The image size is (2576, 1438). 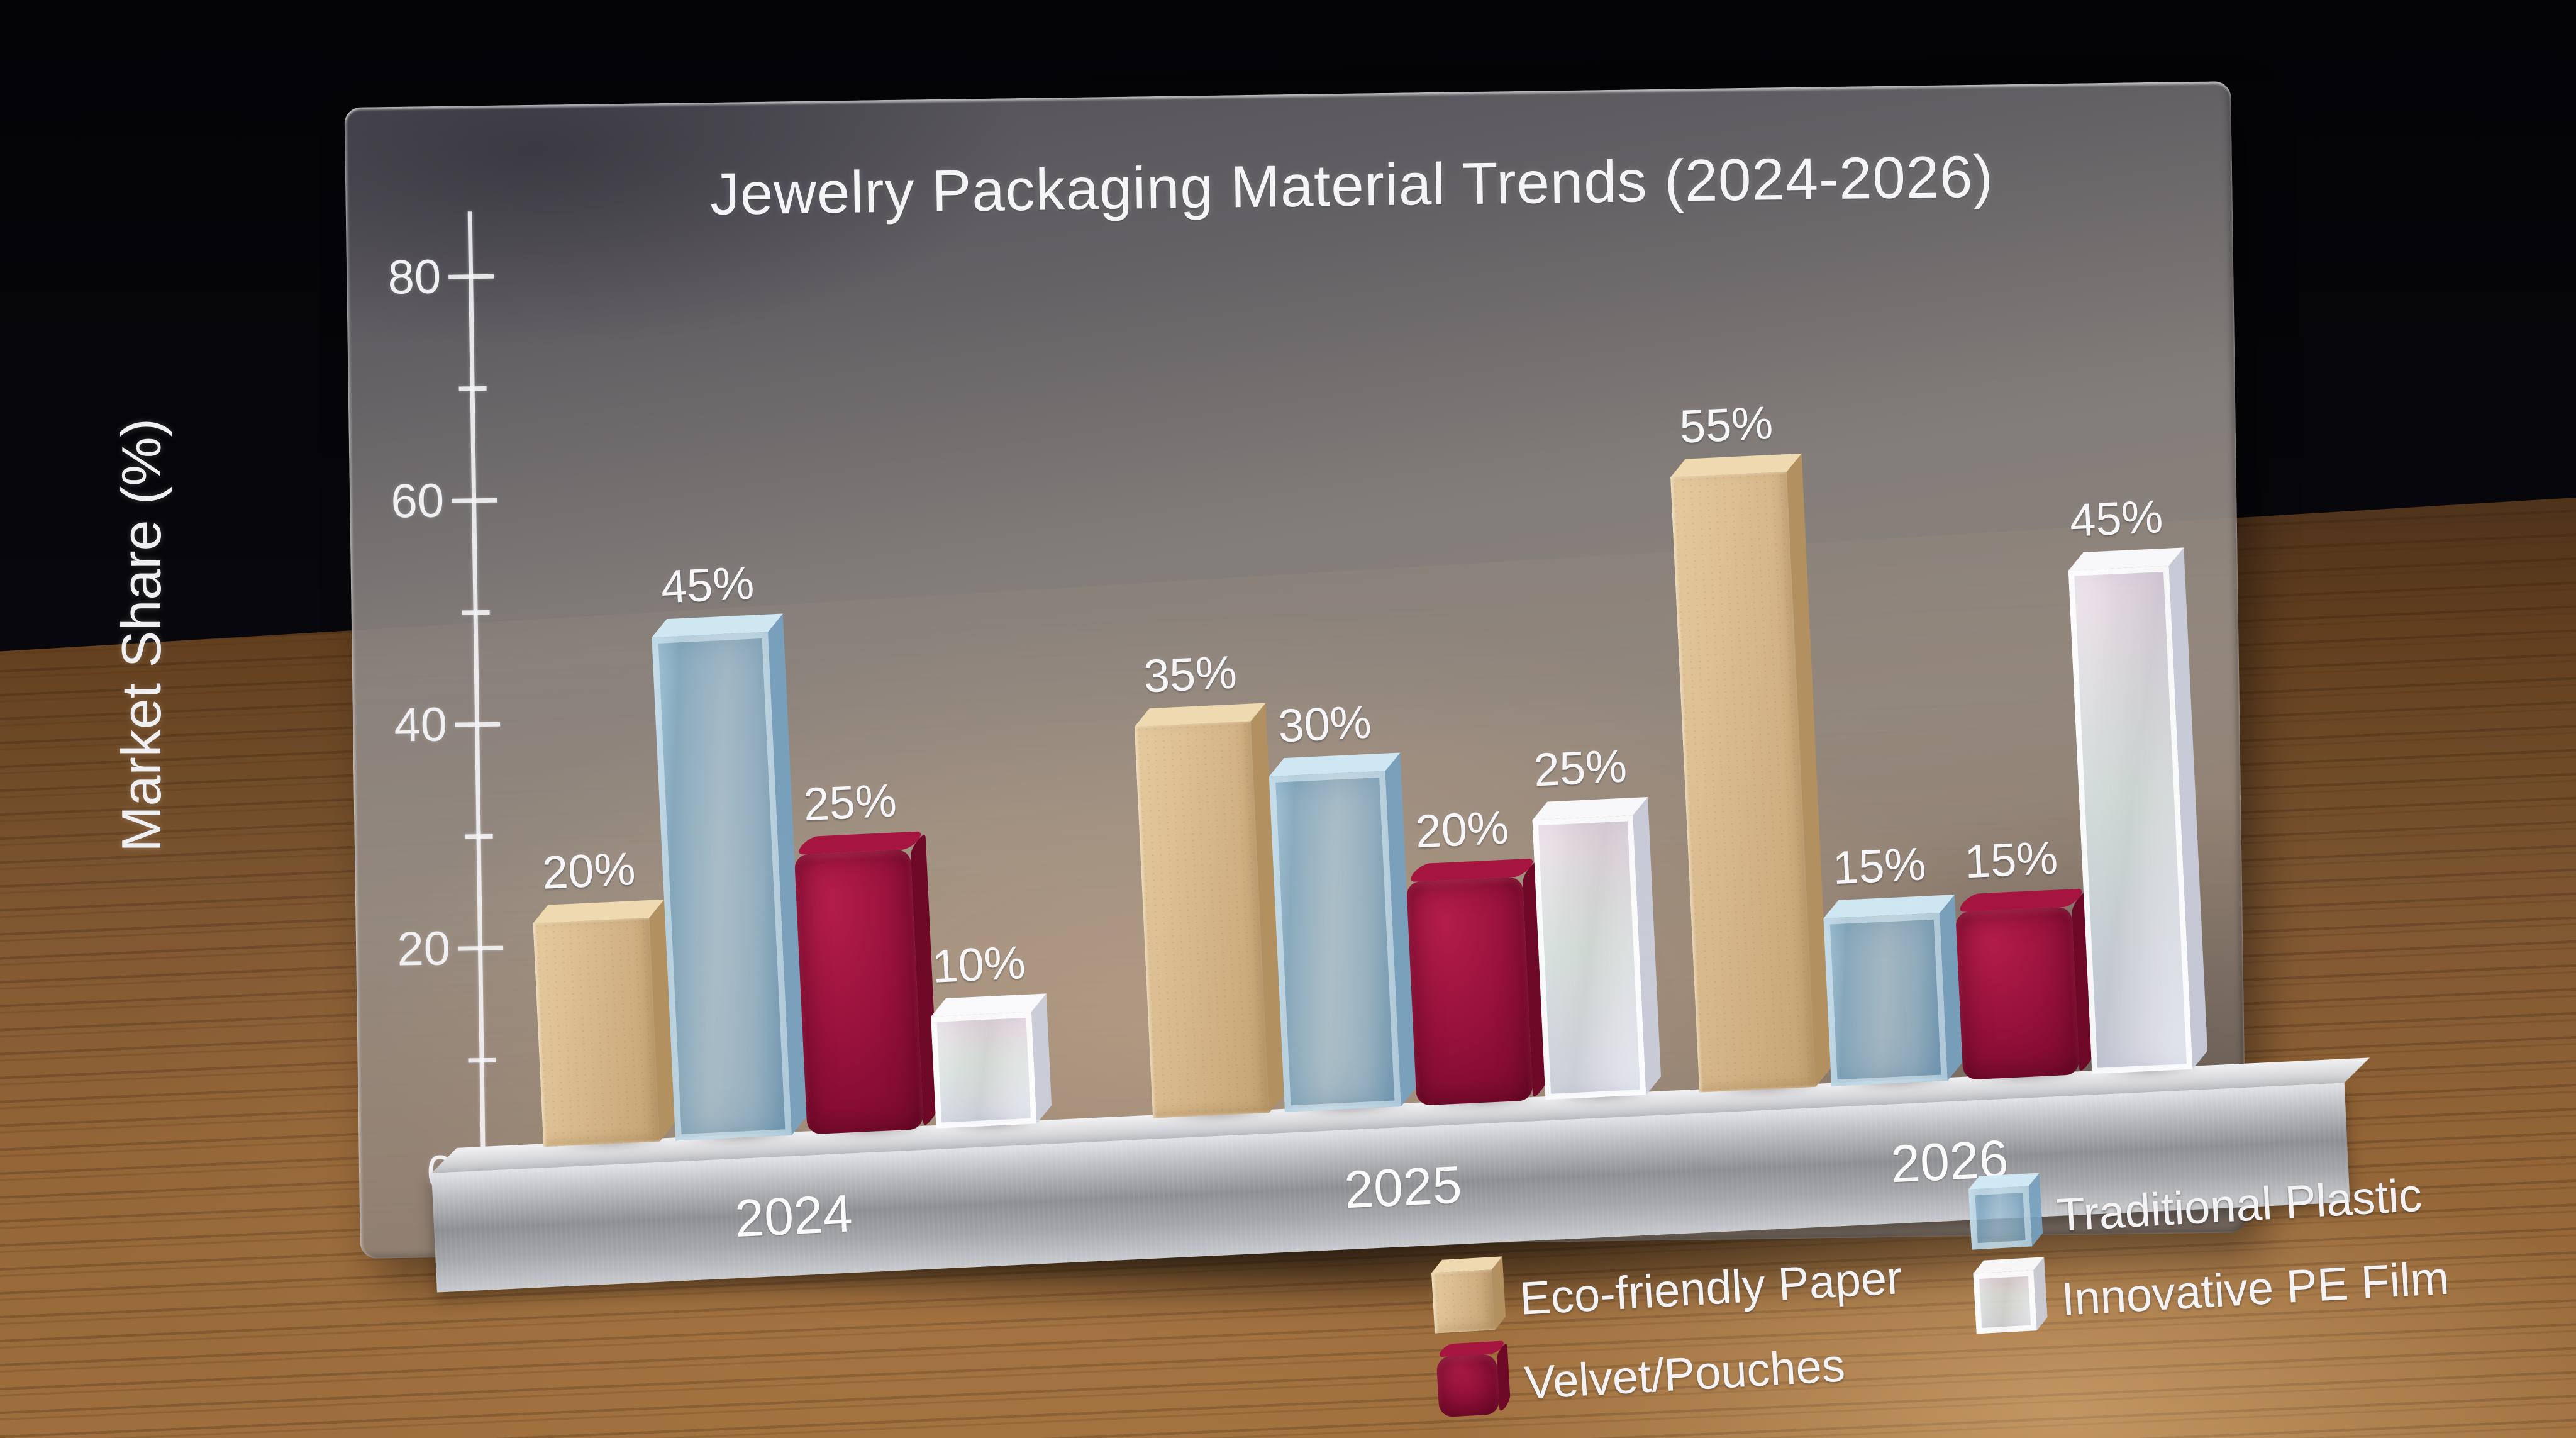 I want to click on bar-2024-traditional-plastic: 45%, so click(x=736, y=853).